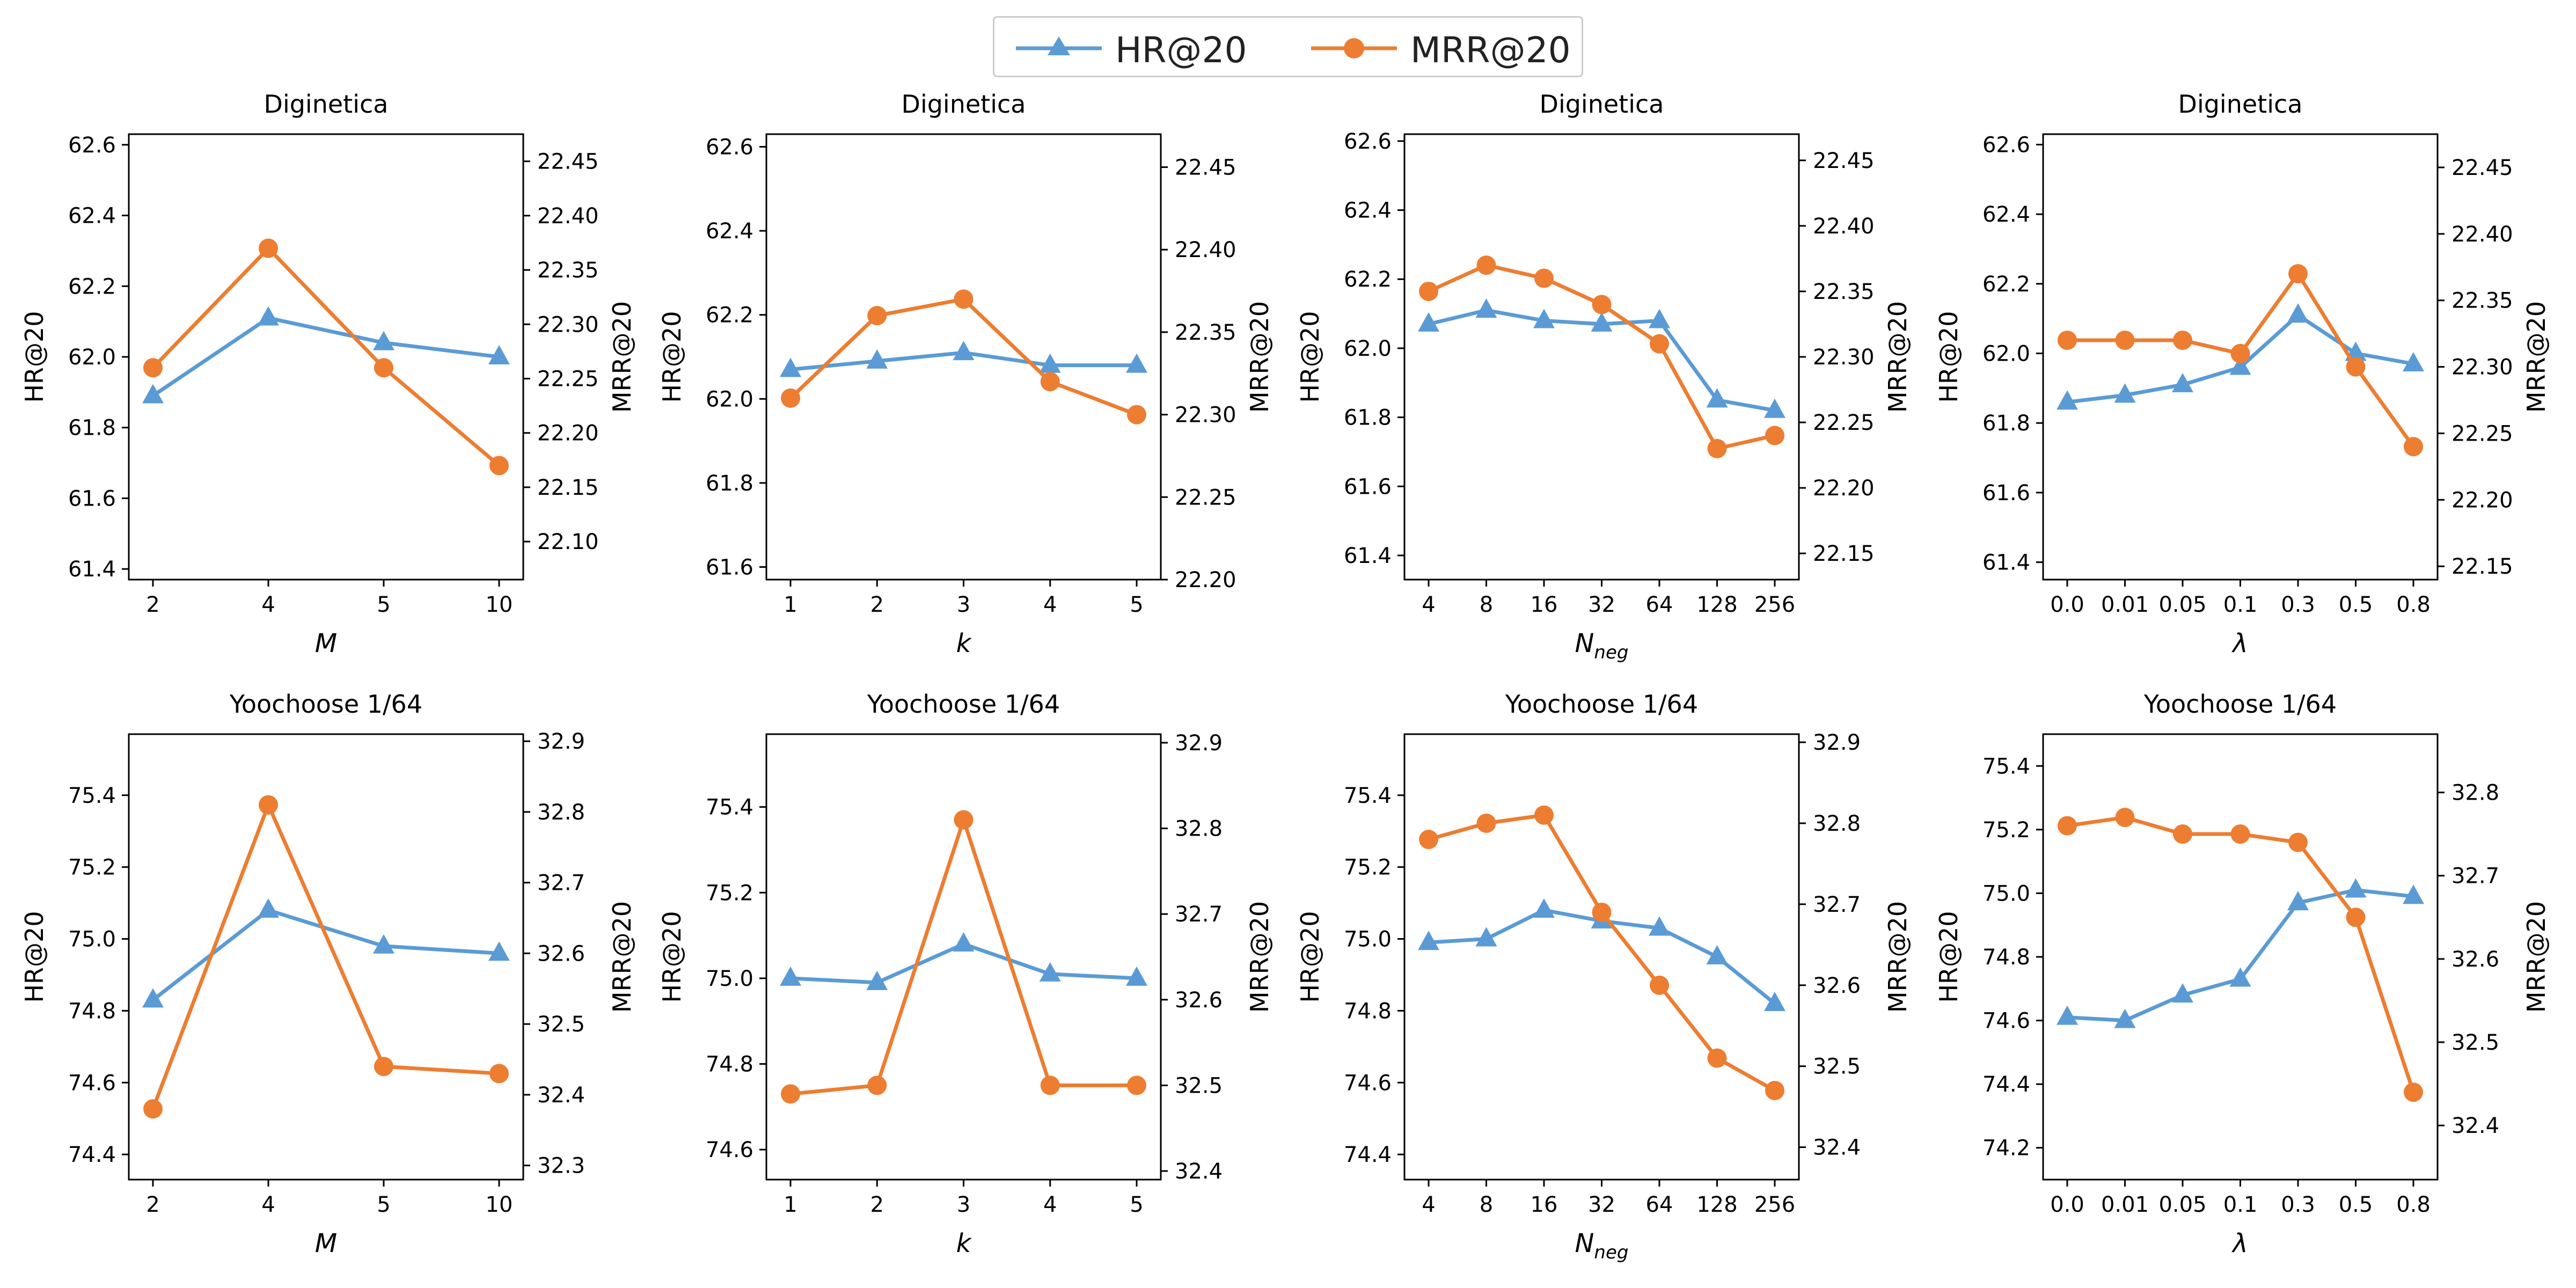  Describe the element at coordinates (1205, 250) in the screenshot. I see `y-right-tick-label: 22.40` at that location.